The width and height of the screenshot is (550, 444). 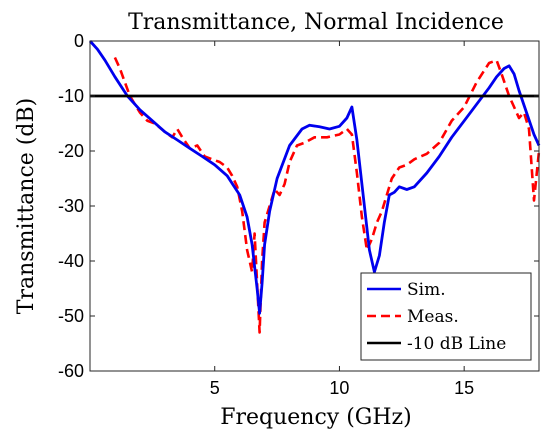 I want to click on y-tick-label: -60, so click(x=71, y=371).